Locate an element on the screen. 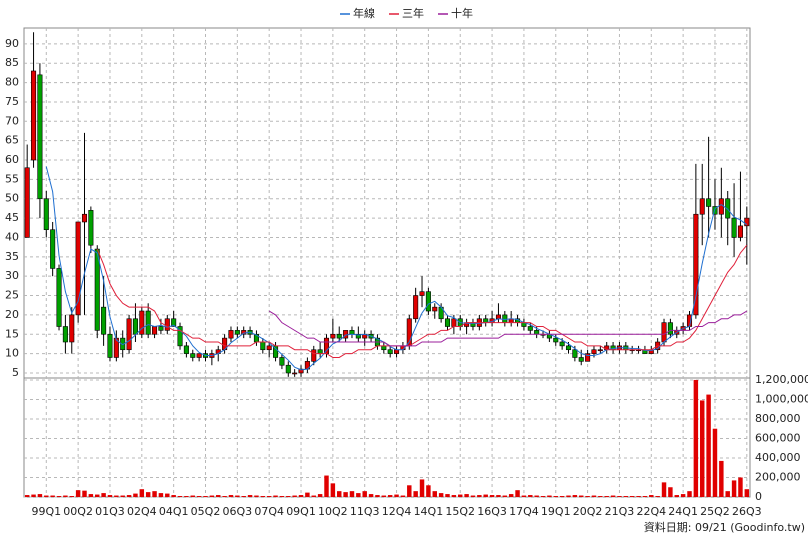  ma-line is located at coordinates (508, 328).